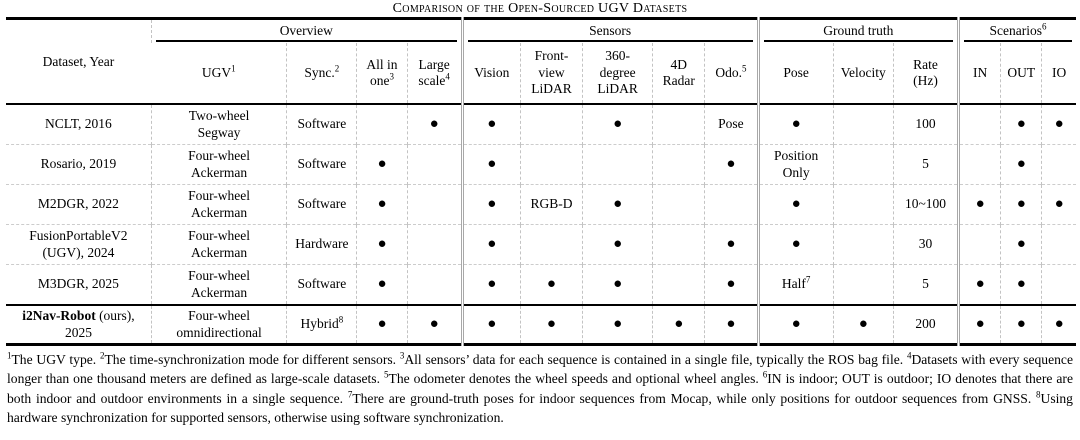  Describe the element at coordinates (1021, 74) in the screenshot. I see `column-header: OUT` at that location.